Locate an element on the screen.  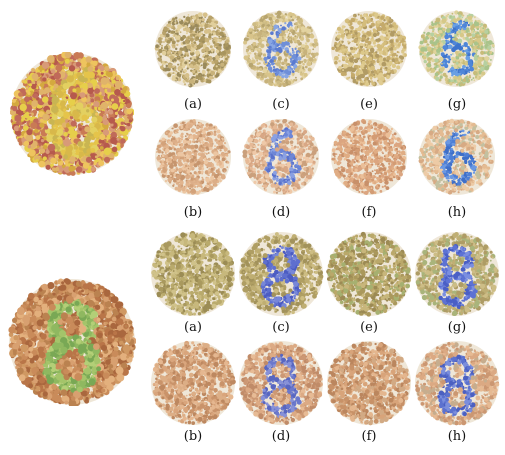
caption-top-f: (f) is located at coordinates (369, 212).